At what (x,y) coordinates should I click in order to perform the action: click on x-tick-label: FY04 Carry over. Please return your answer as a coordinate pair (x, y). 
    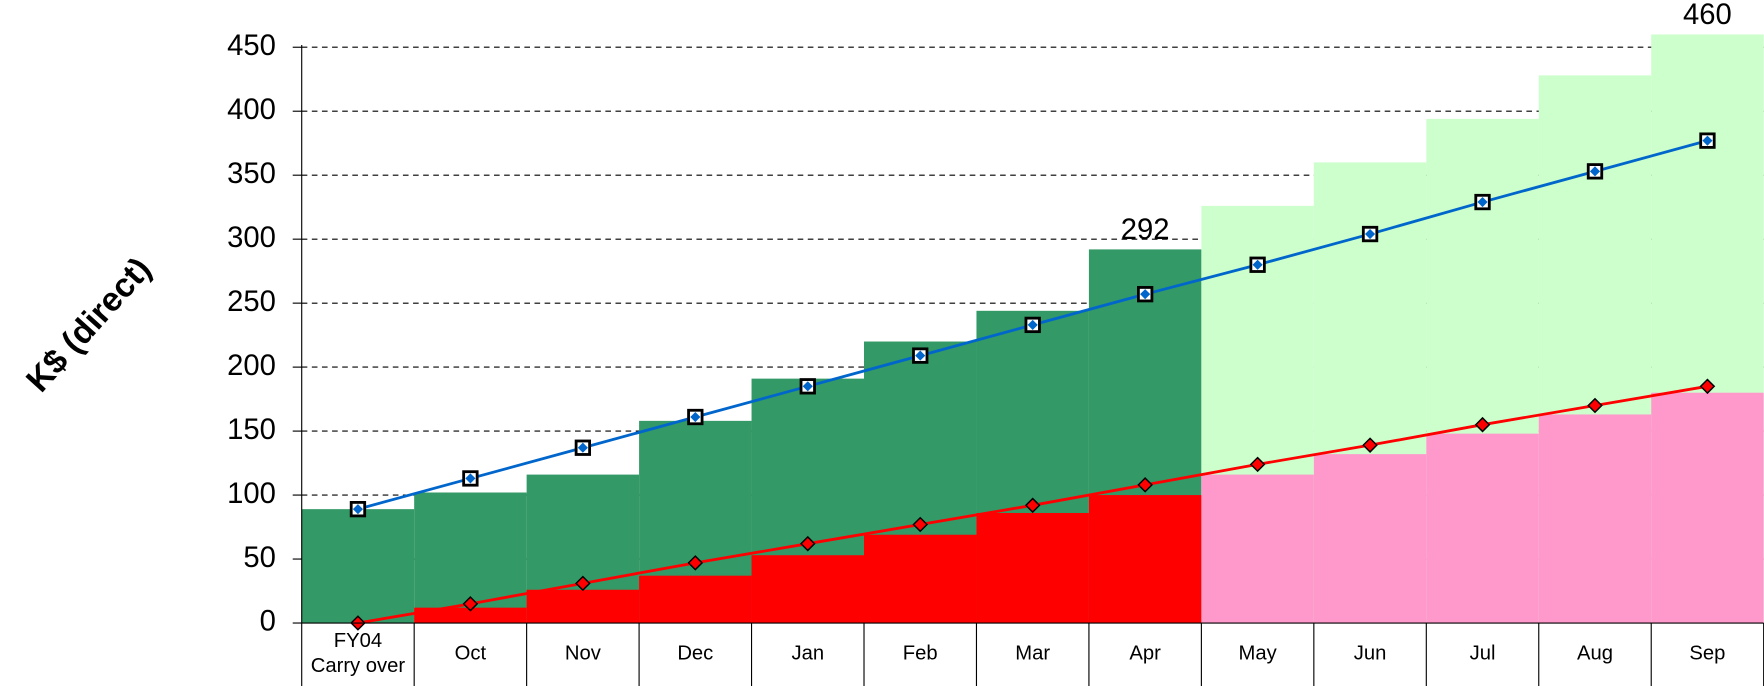
    Looking at the image, I should click on (358, 653).